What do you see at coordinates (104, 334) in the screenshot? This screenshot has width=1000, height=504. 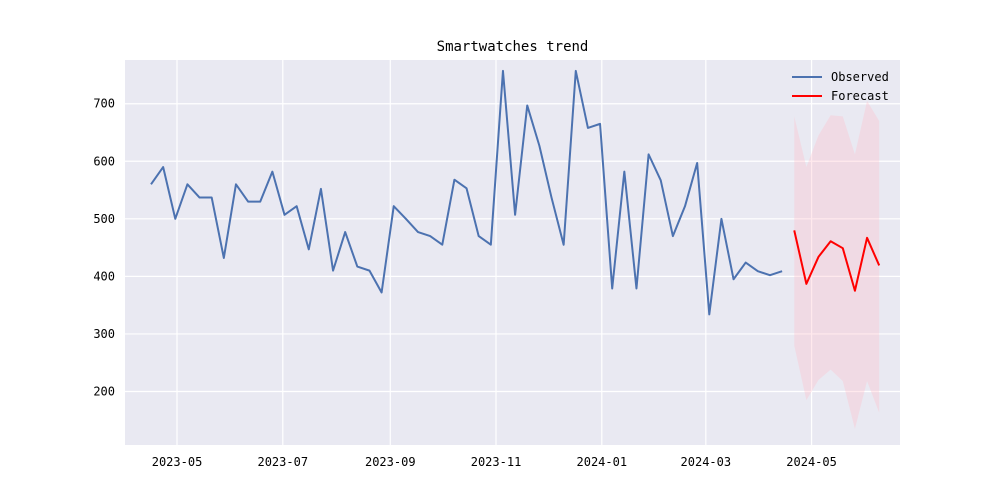 I see `y-tick-label: 300` at bounding box center [104, 334].